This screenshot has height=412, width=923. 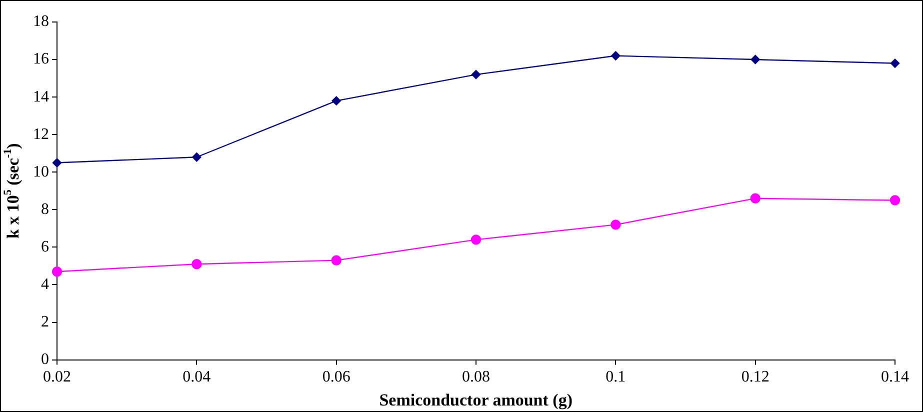 I want to click on y-tick-label: 16, so click(x=41, y=59).